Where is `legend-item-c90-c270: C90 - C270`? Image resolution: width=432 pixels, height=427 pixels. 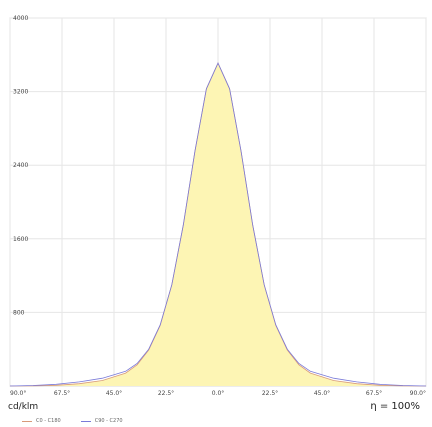 legend-item-c90-c270: C90 - C270 is located at coordinates (101, 421).